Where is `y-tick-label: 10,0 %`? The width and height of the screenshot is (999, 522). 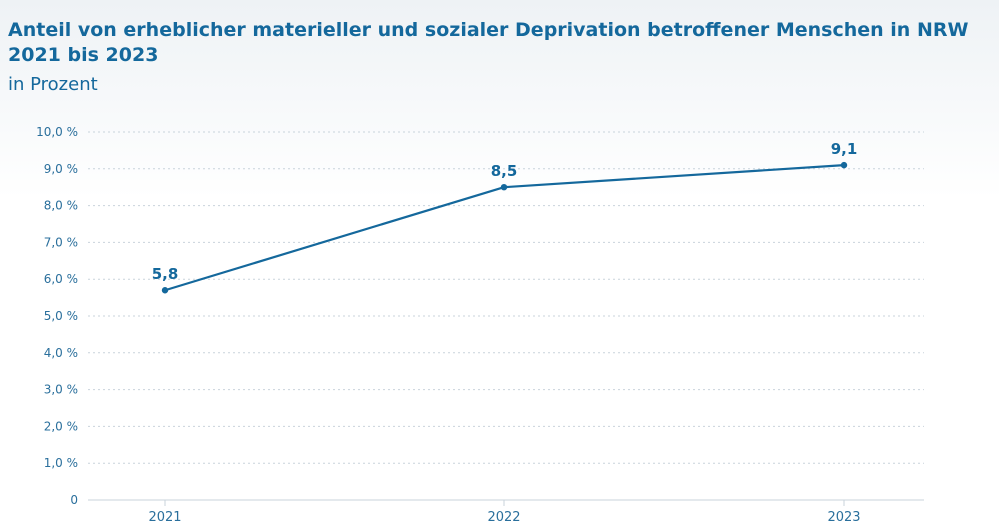 y-tick-label: 10,0 % is located at coordinates (57, 132).